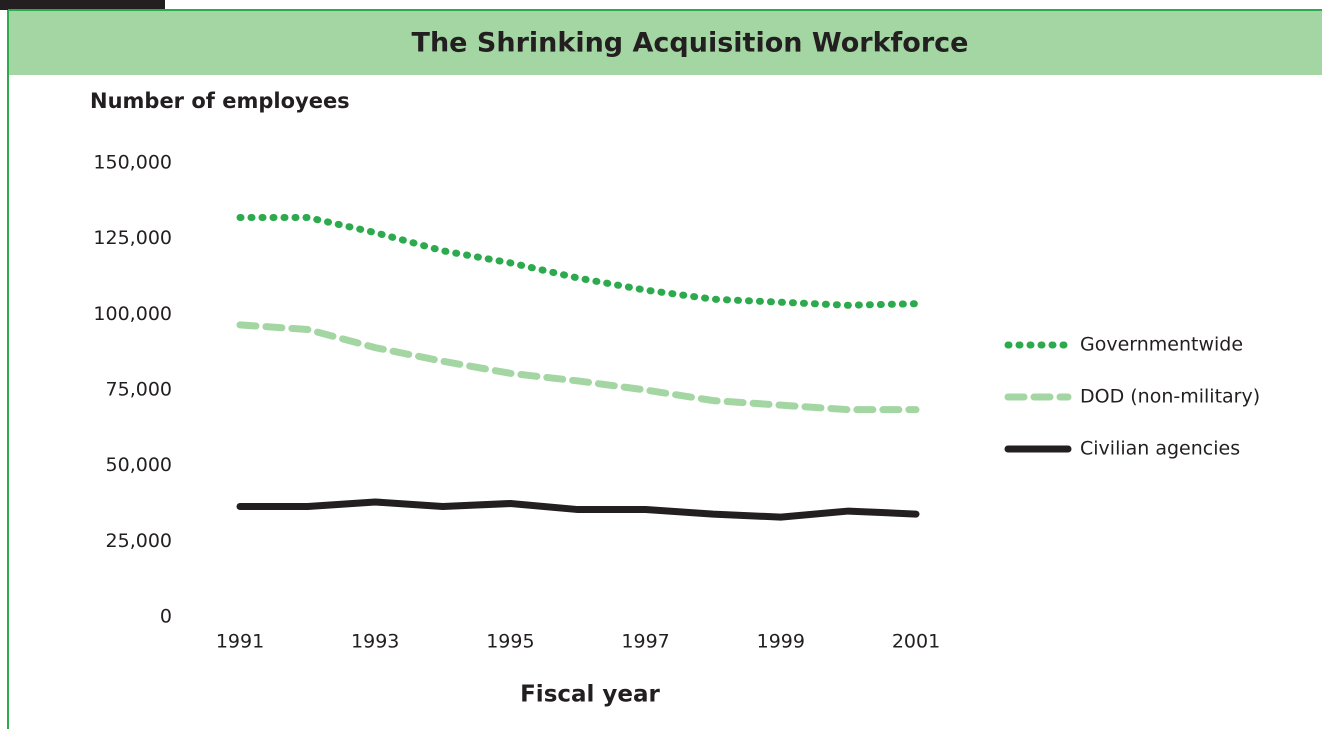  Describe the element at coordinates (82, 5) in the screenshot. I see `corner-block` at that location.